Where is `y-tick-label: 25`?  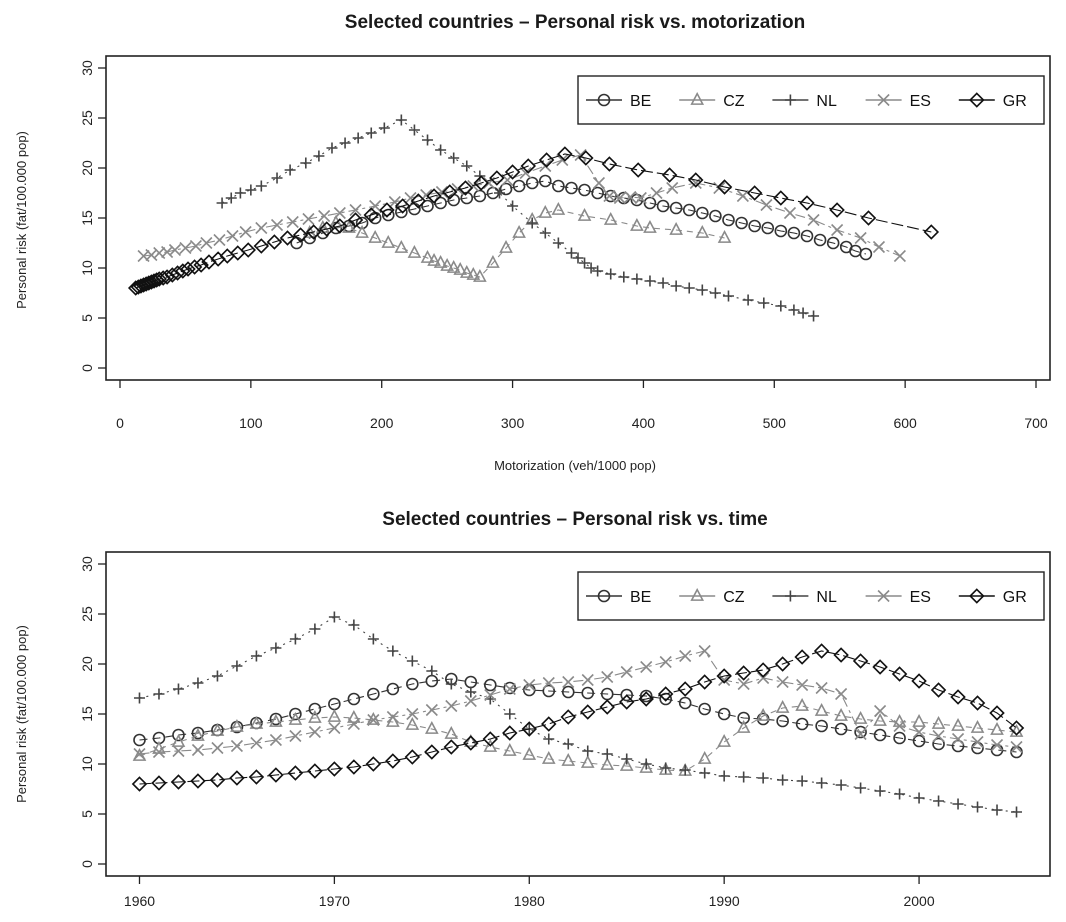
y-tick-label: 25 is located at coordinates (87, 118).